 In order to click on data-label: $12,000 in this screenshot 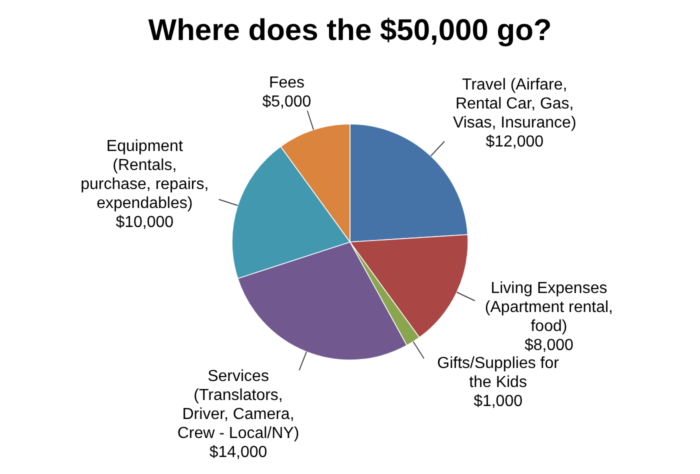, I will do `click(515, 142)`.